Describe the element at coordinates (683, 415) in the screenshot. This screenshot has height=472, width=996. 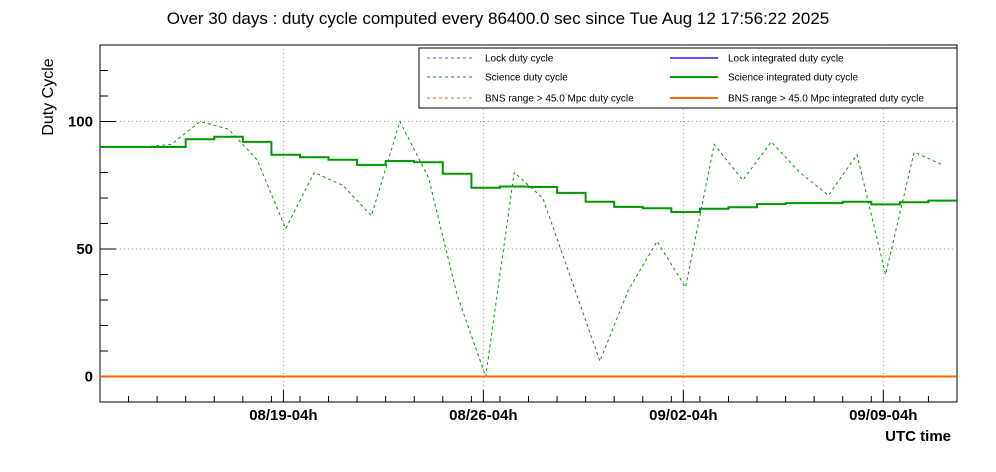
I see `x-tick-label: 09/02-04h` at that location.